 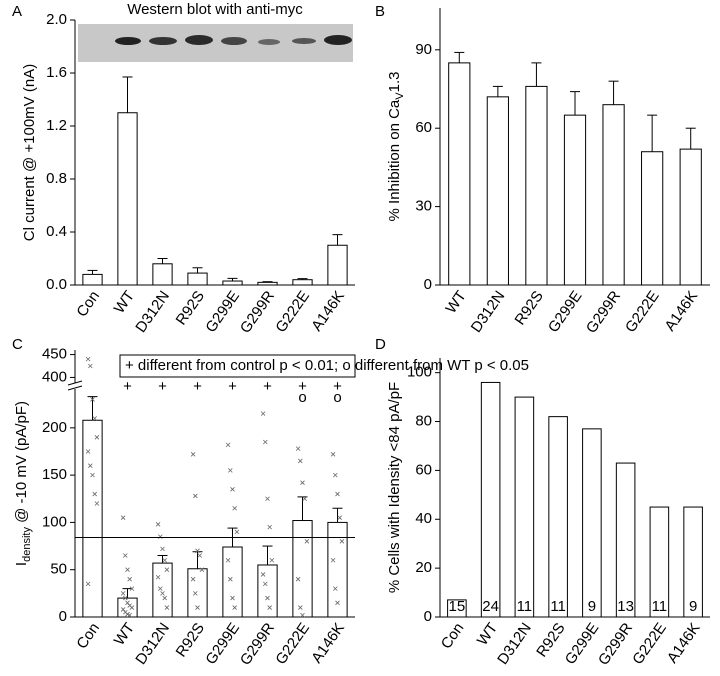 I want to click on y-tick-label: 50, so click(x=58, y=569).